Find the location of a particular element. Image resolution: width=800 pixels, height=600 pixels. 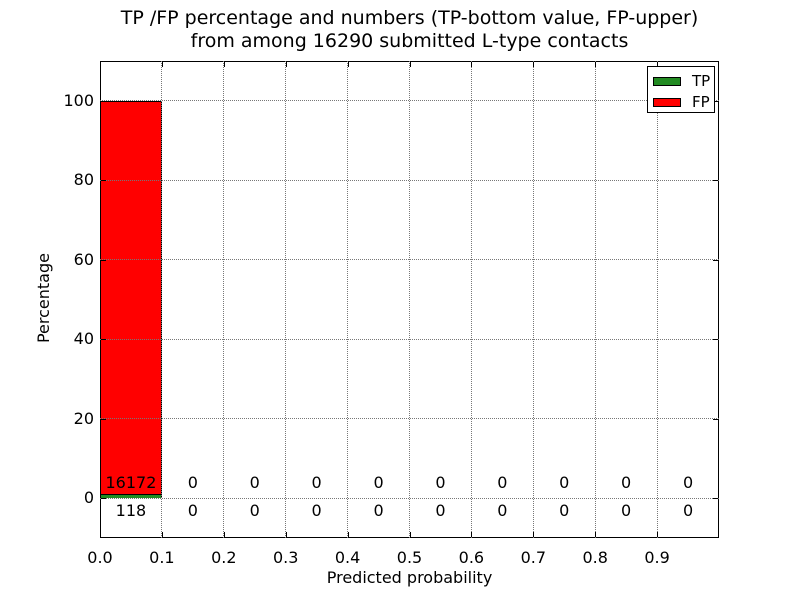

y-tick-label: 100 is located at coordinates (78, 100).